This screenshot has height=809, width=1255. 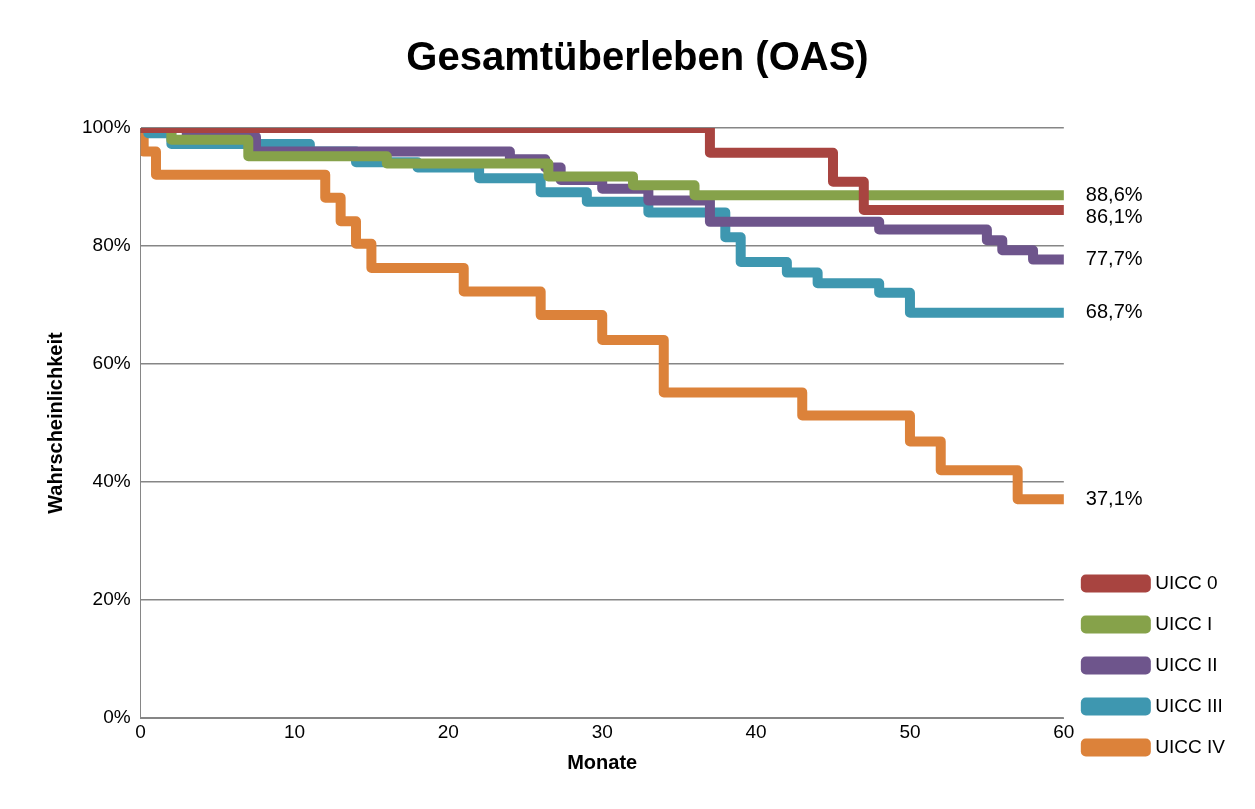 What do you see at coordinates (1114, 193) in the screenshot?
I see `data-label: 88,6%` at bounding box center [1114, 193].